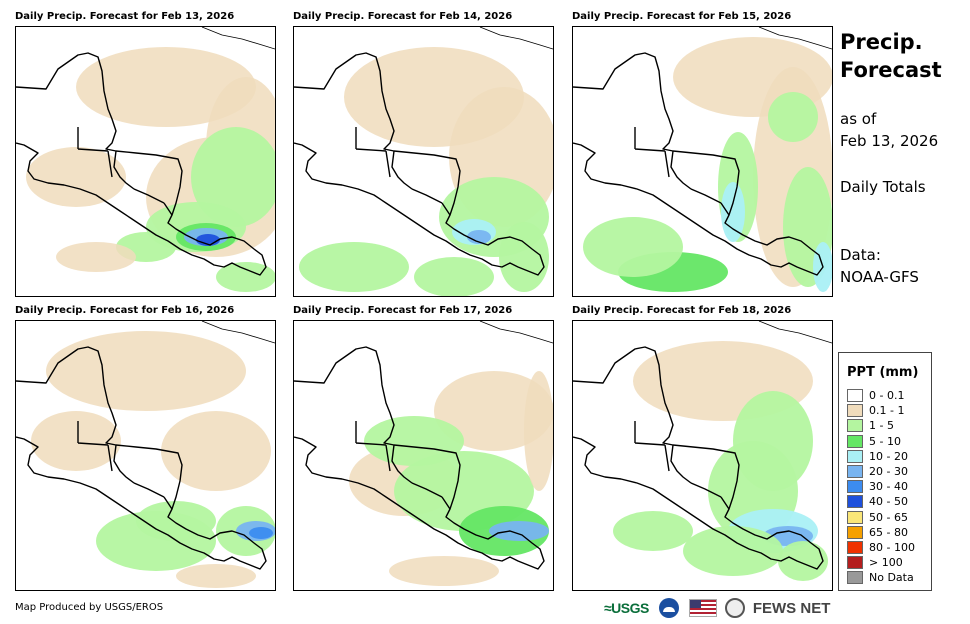 The height and width of the screenshot is (624, 970). Describe the element at coordinates (877, 517) in the screenshot. I see `legend-item: 50 - 65` at that location.